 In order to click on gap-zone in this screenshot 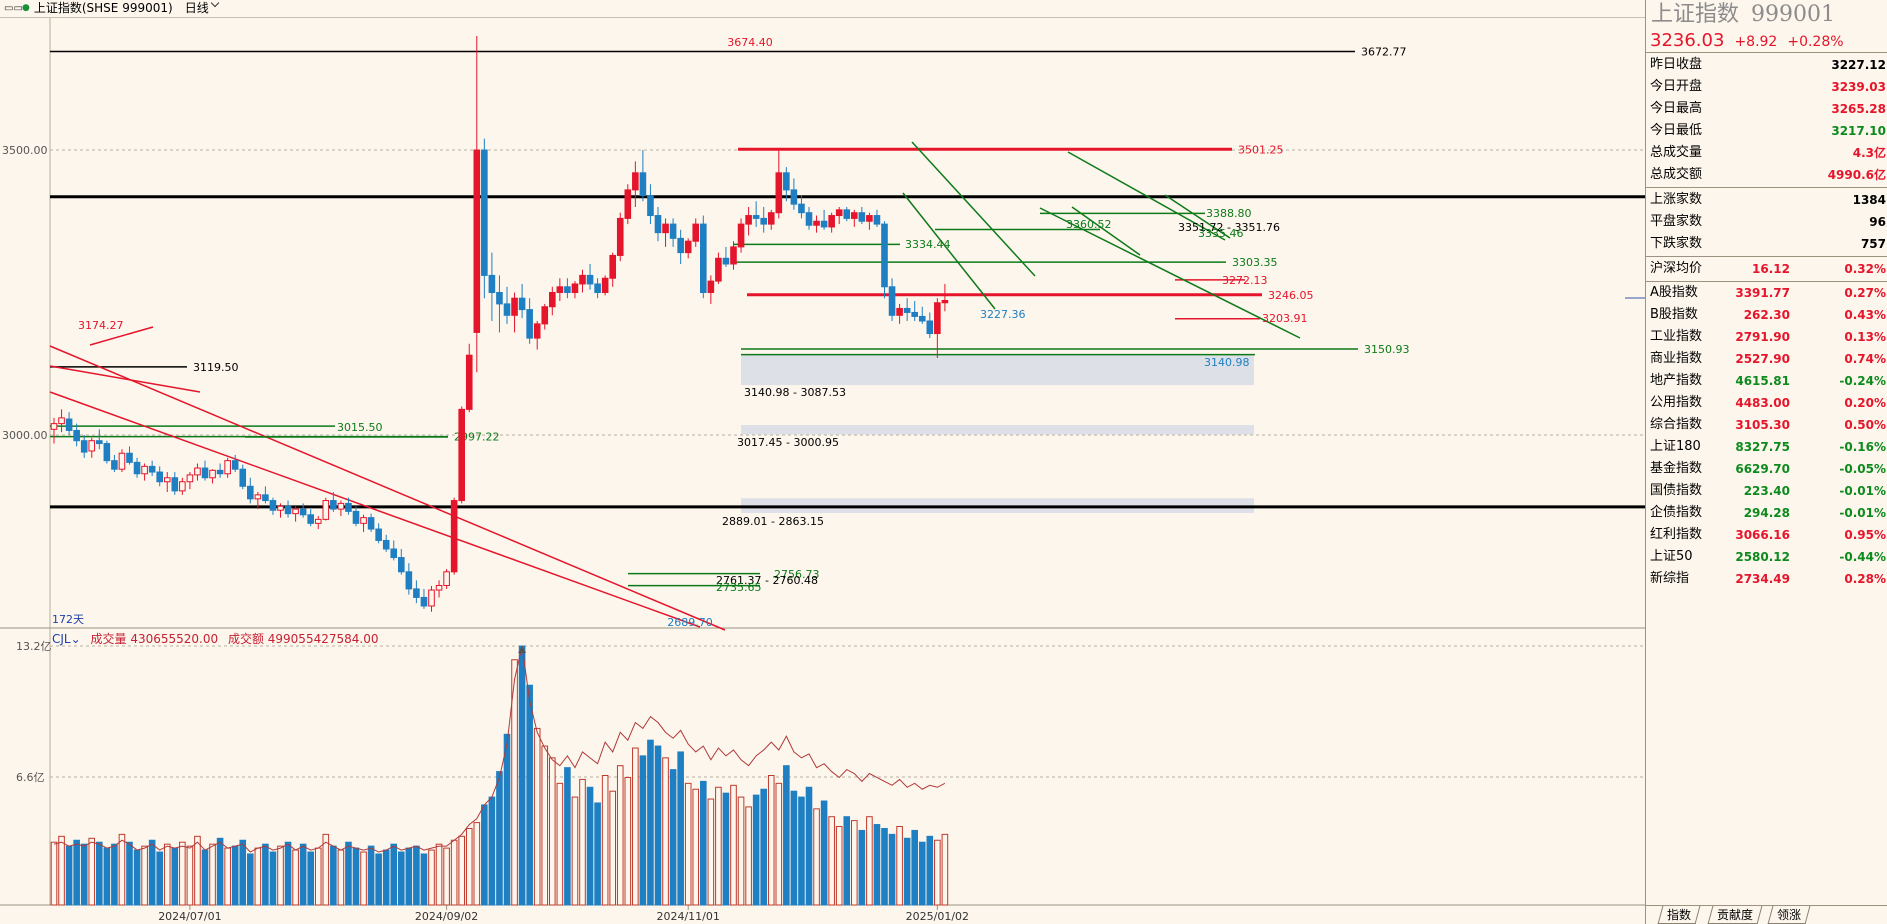, I will do `click(997, 430)`.